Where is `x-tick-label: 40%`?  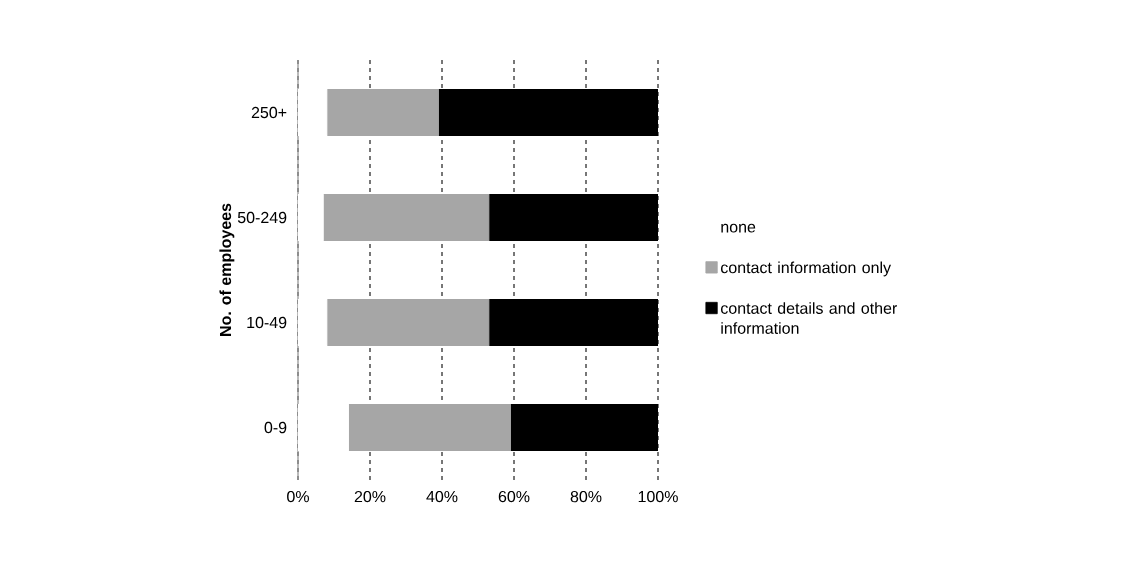
x-tick-label: 40% is located at coordinates (442, 496).